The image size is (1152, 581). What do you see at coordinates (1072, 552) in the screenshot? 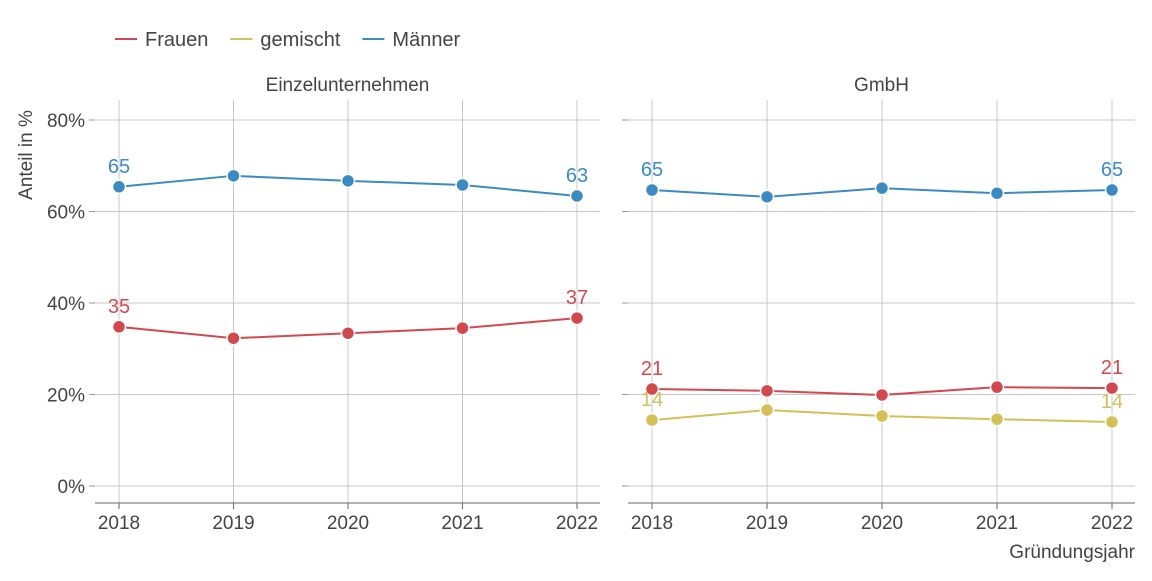
I see `x-axis-label: Gründungsjahr` at bounding box center [1072, 552].